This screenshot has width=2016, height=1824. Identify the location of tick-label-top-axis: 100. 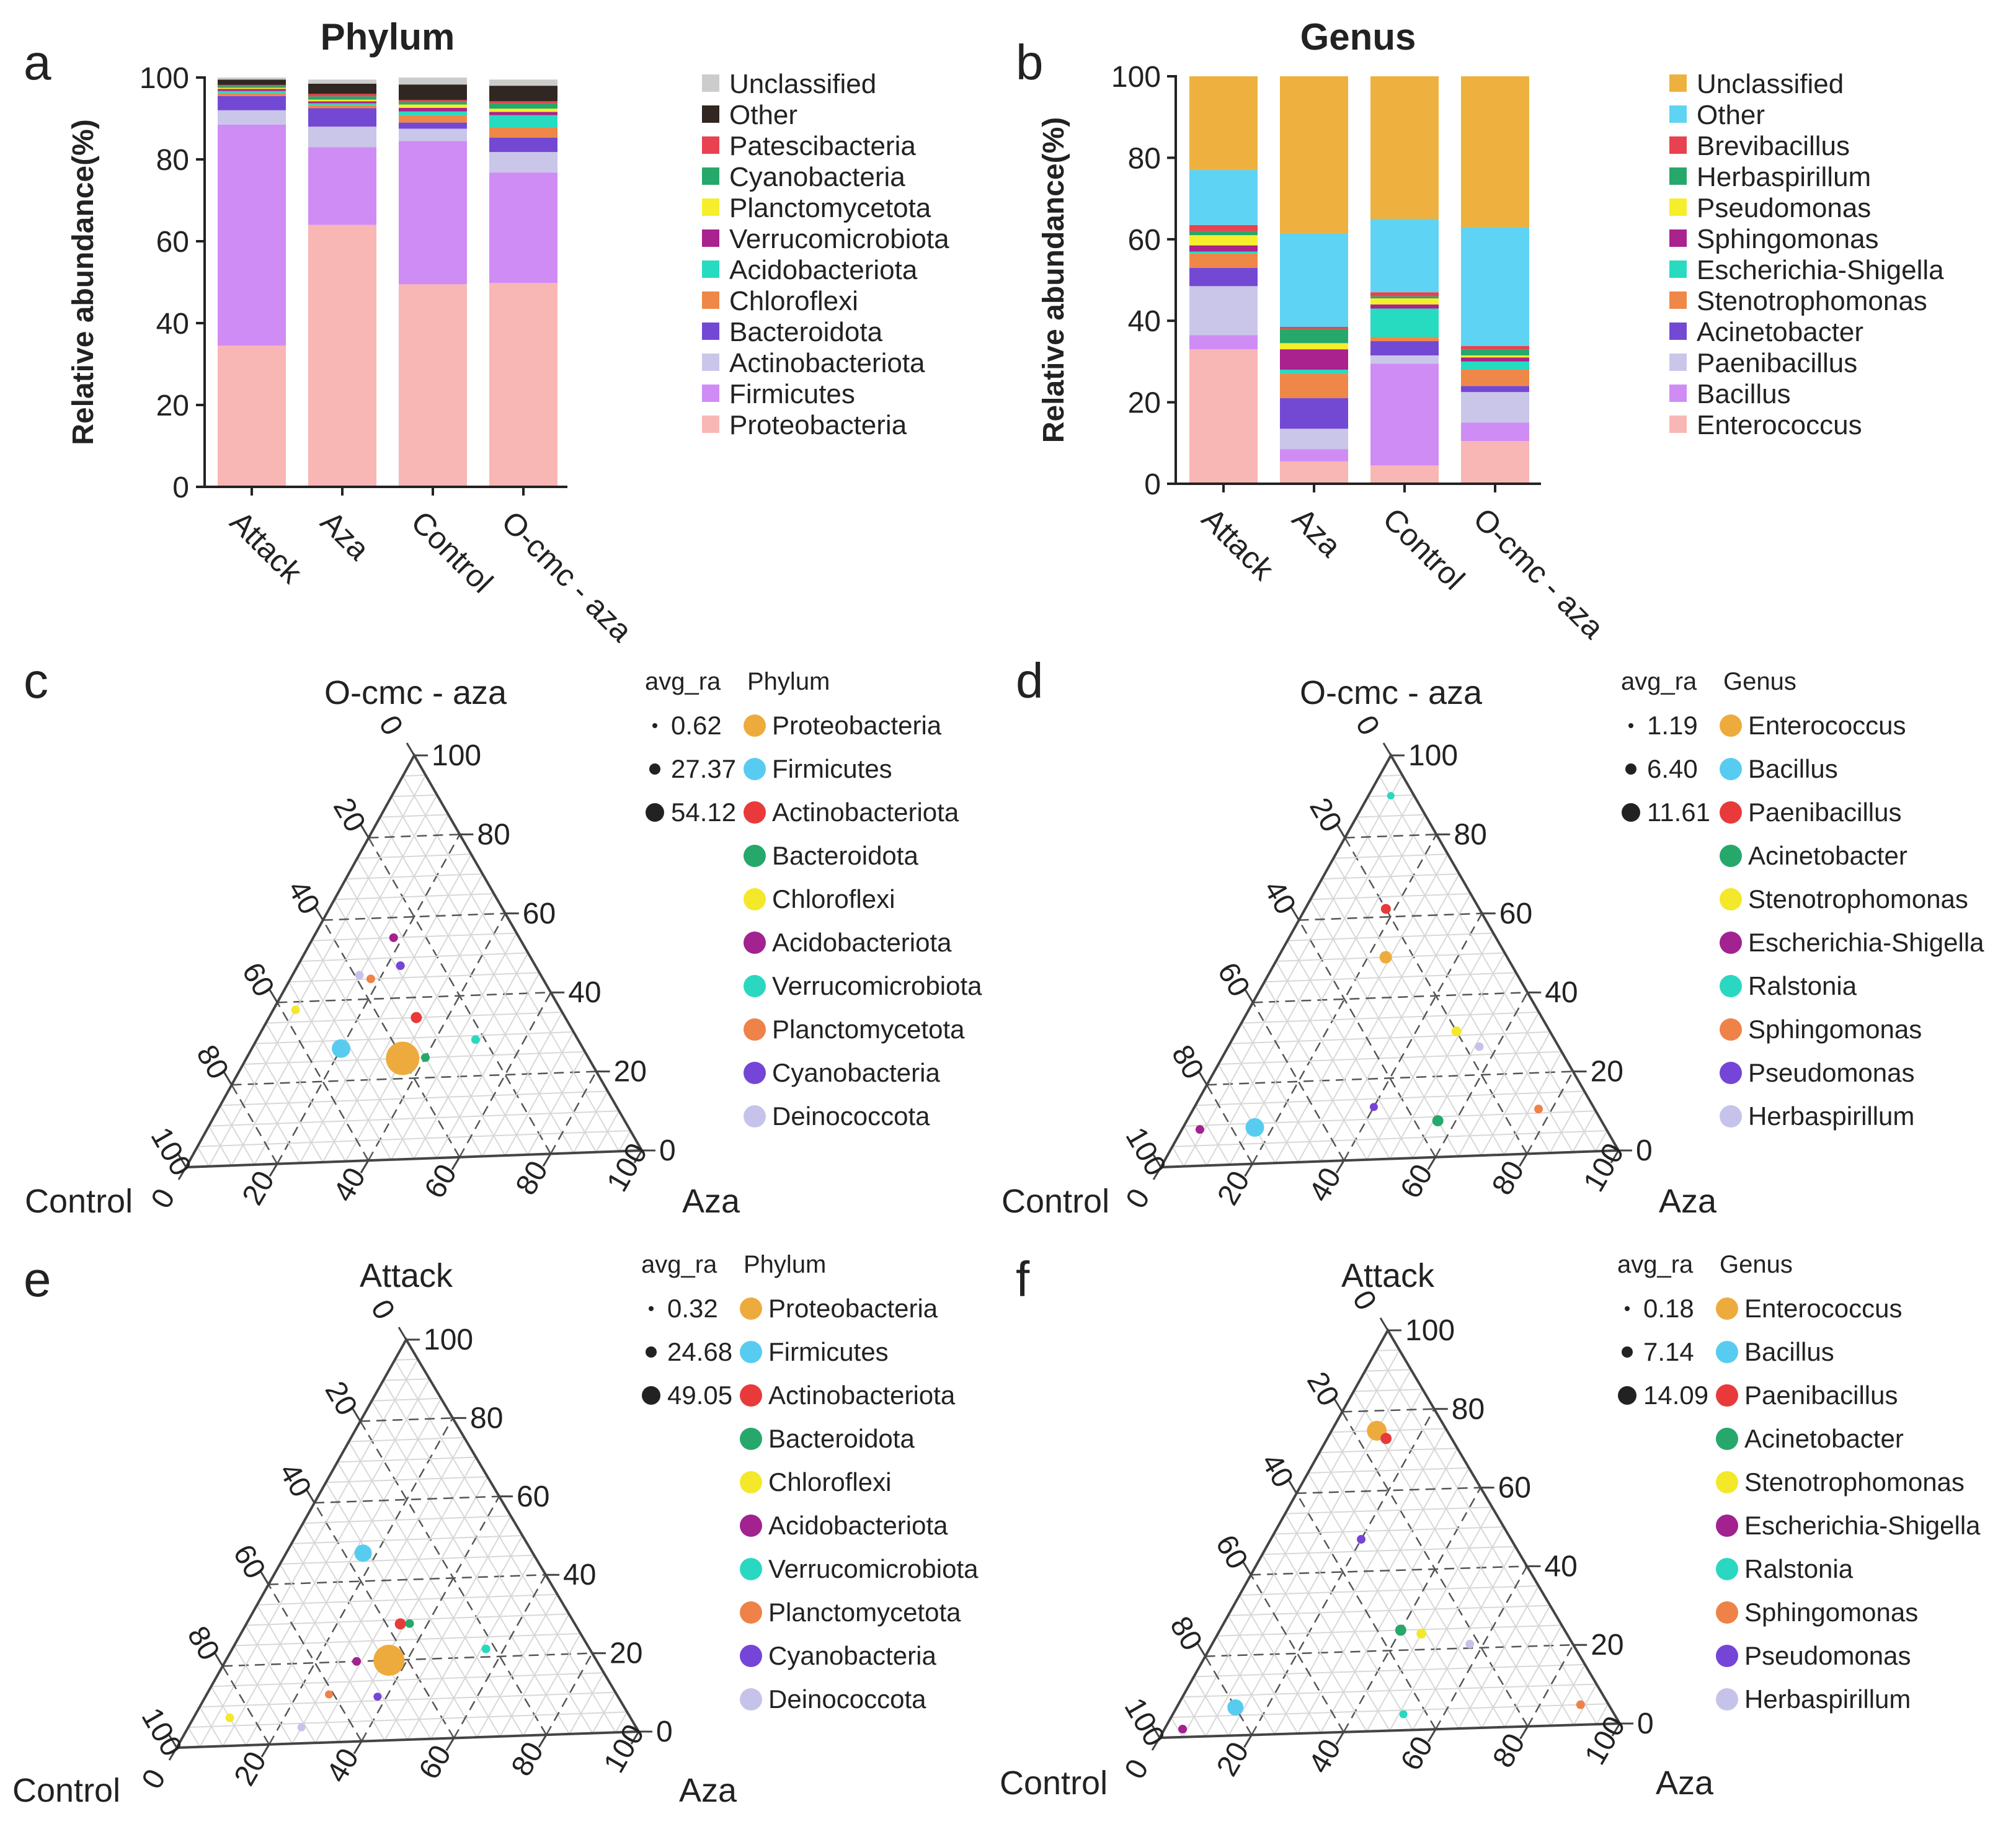
(1430, 1330).